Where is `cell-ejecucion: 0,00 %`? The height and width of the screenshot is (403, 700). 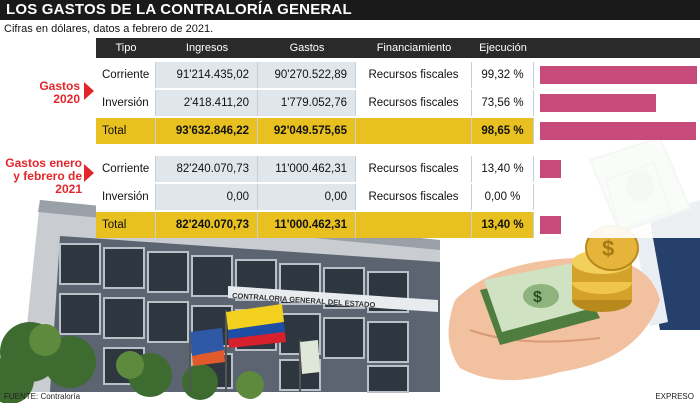
cell-ejecucion: 0,00 % is located at coordinates (503, 197).